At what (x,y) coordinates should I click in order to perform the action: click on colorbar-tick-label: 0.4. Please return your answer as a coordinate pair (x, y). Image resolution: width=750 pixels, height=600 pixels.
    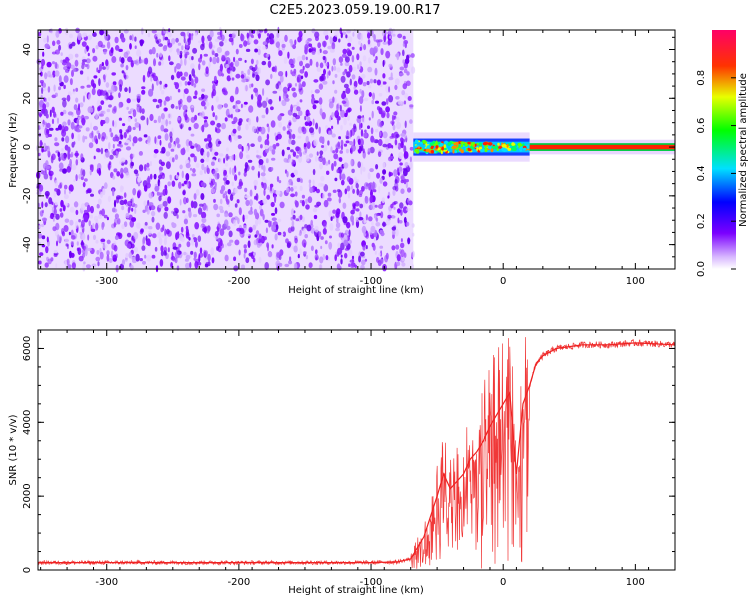
    Looking at the image, I should click on (701, 173).